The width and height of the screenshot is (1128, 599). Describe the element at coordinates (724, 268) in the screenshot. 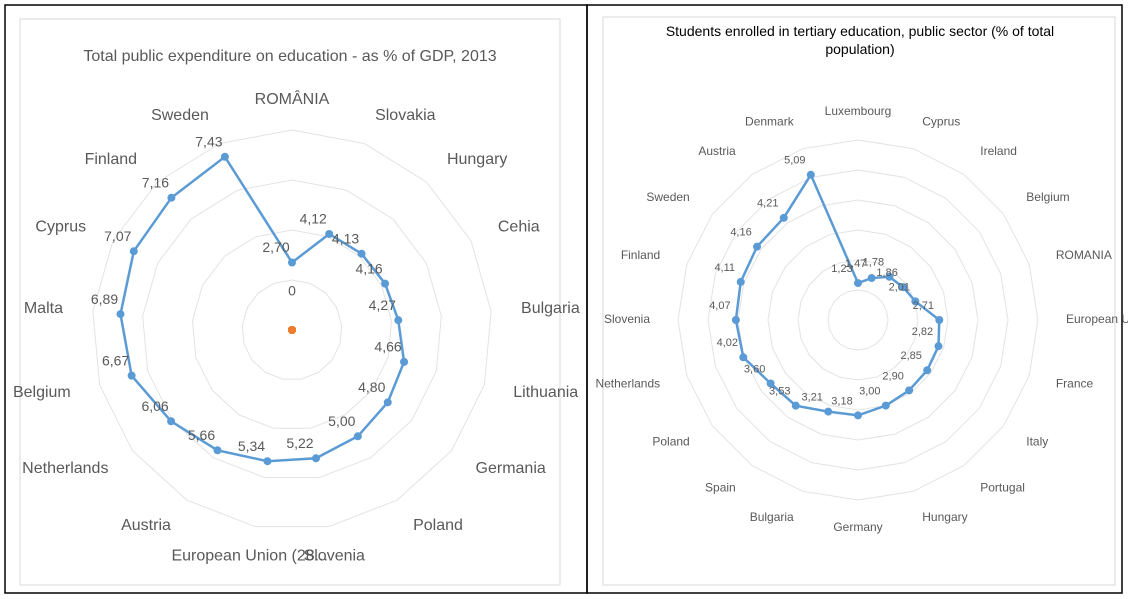

I see `data-label: 4,11` at that location.